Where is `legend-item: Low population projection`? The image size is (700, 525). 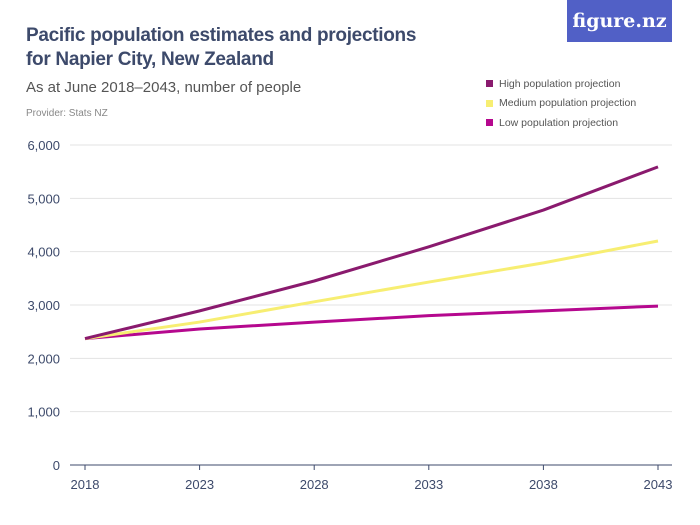
legend-item: Low population projection is located at coordinates (561, 123).